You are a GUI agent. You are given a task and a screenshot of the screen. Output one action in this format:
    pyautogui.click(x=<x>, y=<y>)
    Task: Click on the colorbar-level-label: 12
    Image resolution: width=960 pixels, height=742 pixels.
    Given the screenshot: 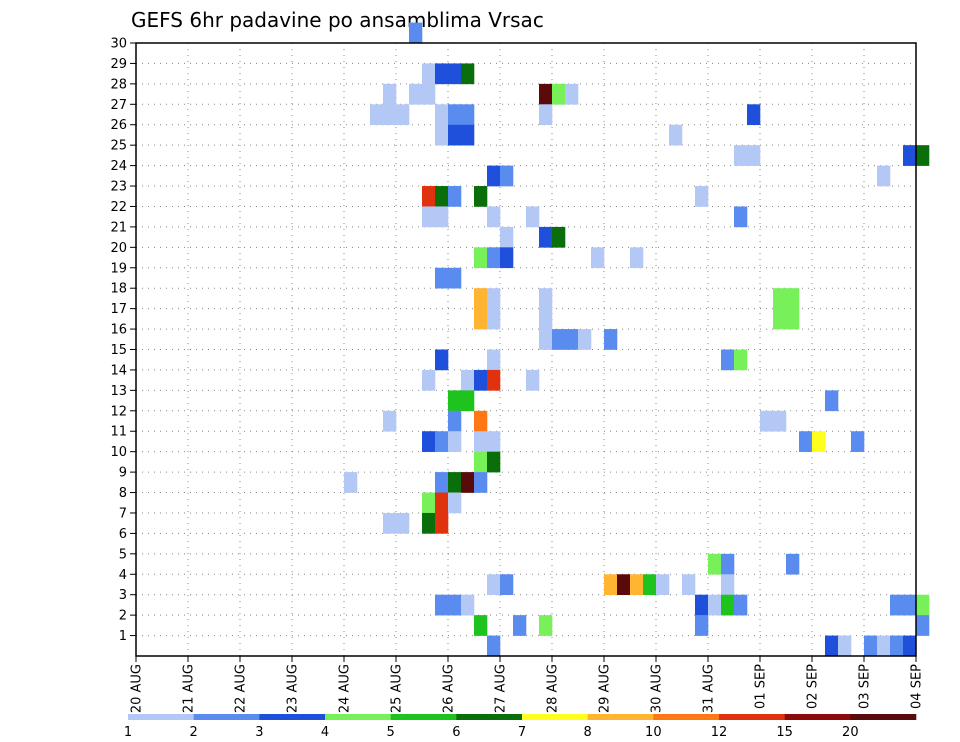 What is the action you would take?
    pyautogui.click(x=719, y=732)
    